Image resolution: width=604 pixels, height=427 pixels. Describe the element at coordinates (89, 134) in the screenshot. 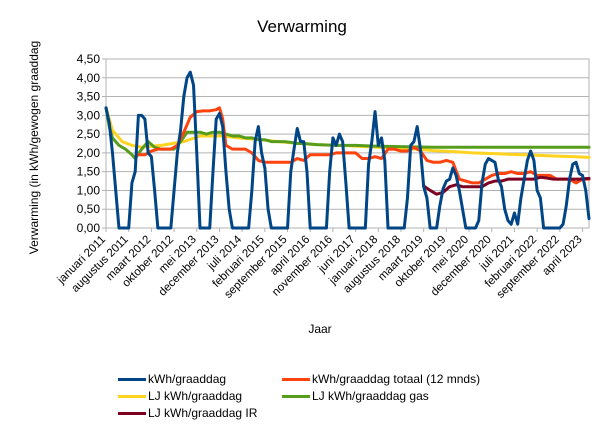

I see `y-tick-label: 2,50` at that location.